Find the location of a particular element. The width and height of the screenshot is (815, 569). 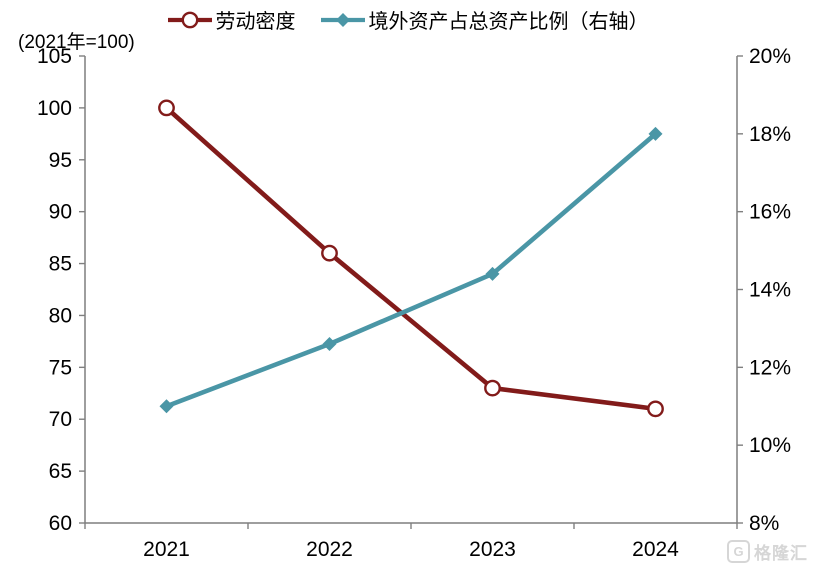

legend-item-labor-density: 劳动密度 is located at coordinates (231, 19).